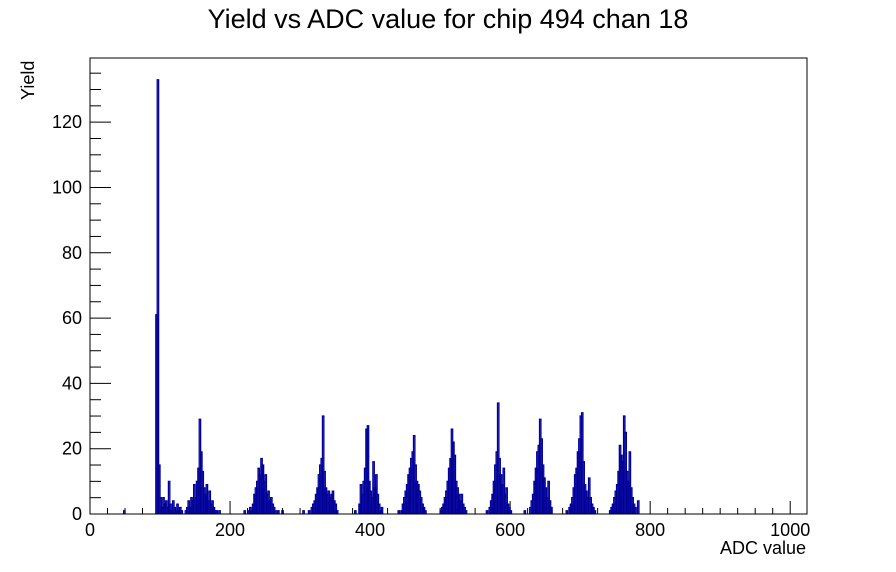  Describe the element at coordinates (67, 122) in the screenshot. I see `y-tick-label: 120` at that location.